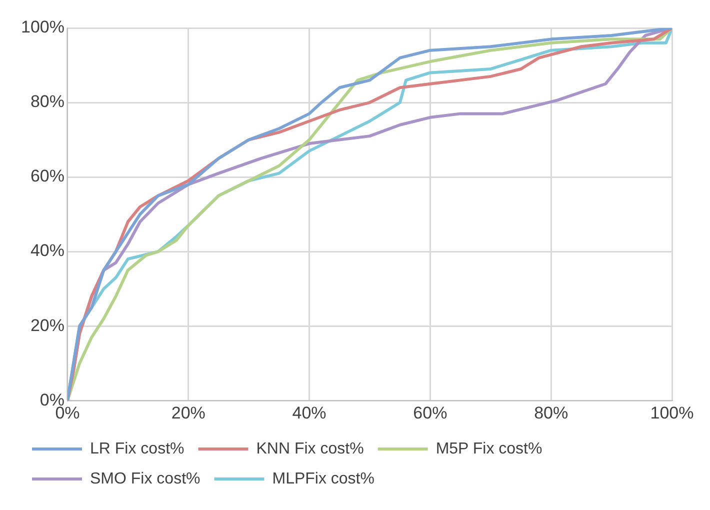 Image resolution: width=710 pixels, height=510 pixels. I want to click on y-tick-label: 100%, so click(42, 27).